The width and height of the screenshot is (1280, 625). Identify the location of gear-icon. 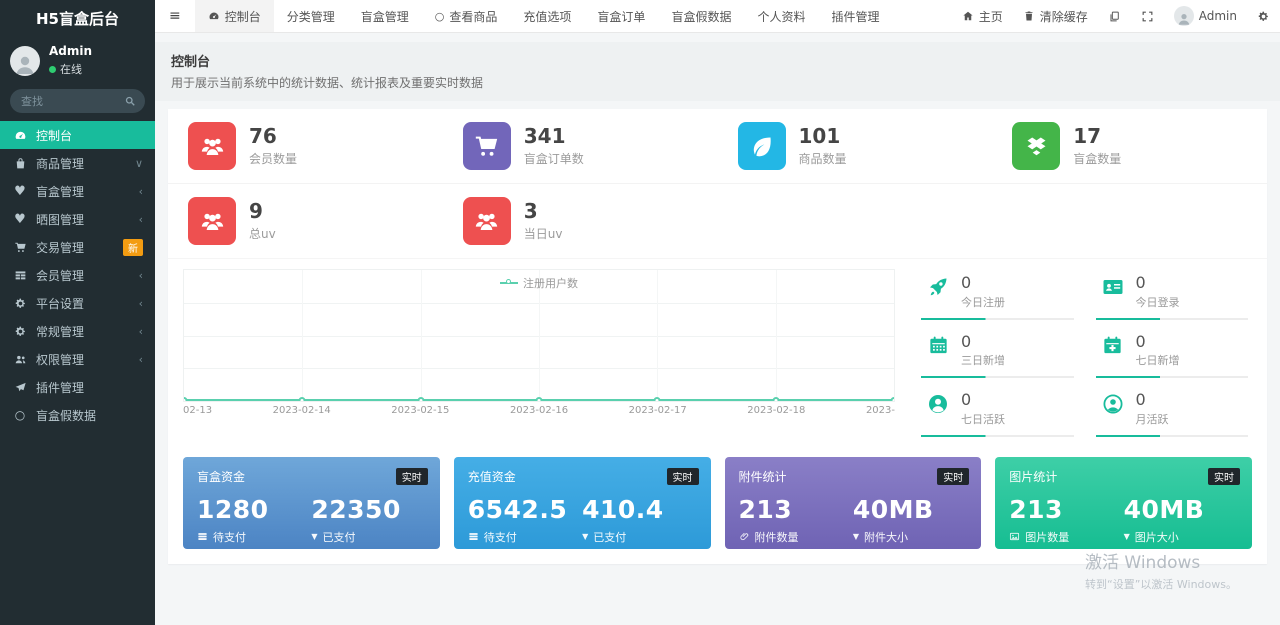
(20, 303).